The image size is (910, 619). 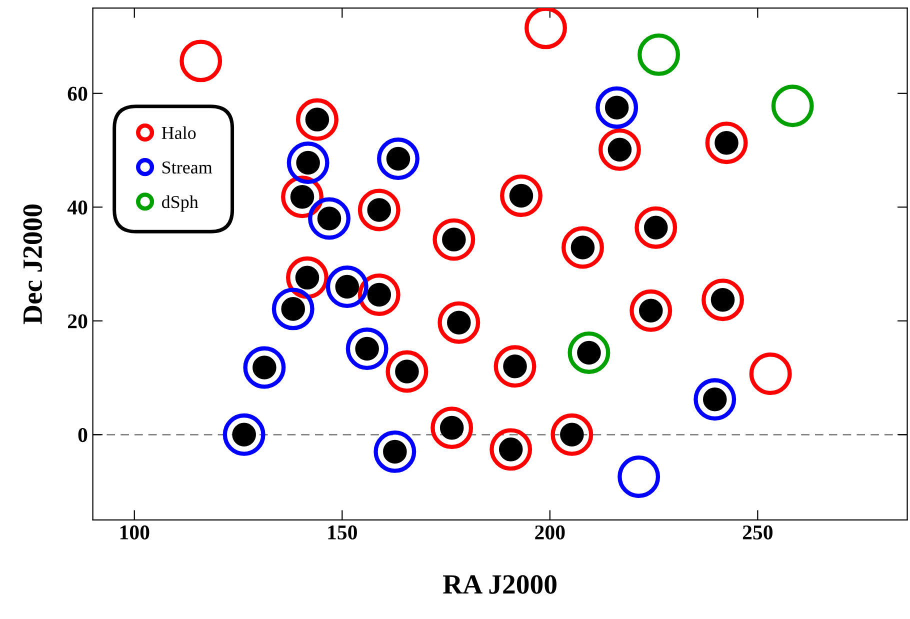 What do you see at coordinates (78, 93) in the screenshot?
I see `y-tick-label: 60` at bounding box center [78, 93].